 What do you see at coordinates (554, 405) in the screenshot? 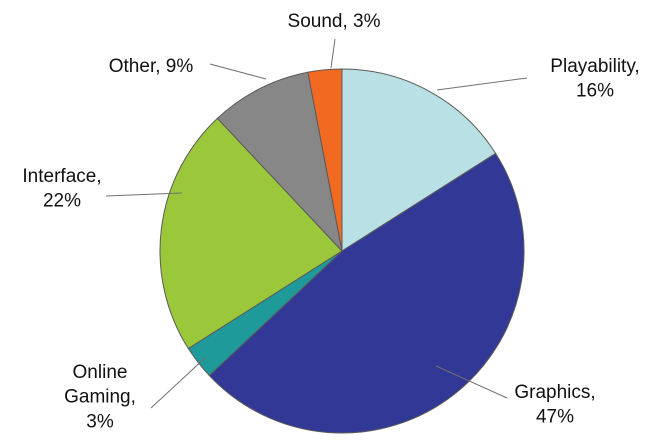
I see `slice-label-graphics: Graphics, 47%` at bounding box center [554, 405].